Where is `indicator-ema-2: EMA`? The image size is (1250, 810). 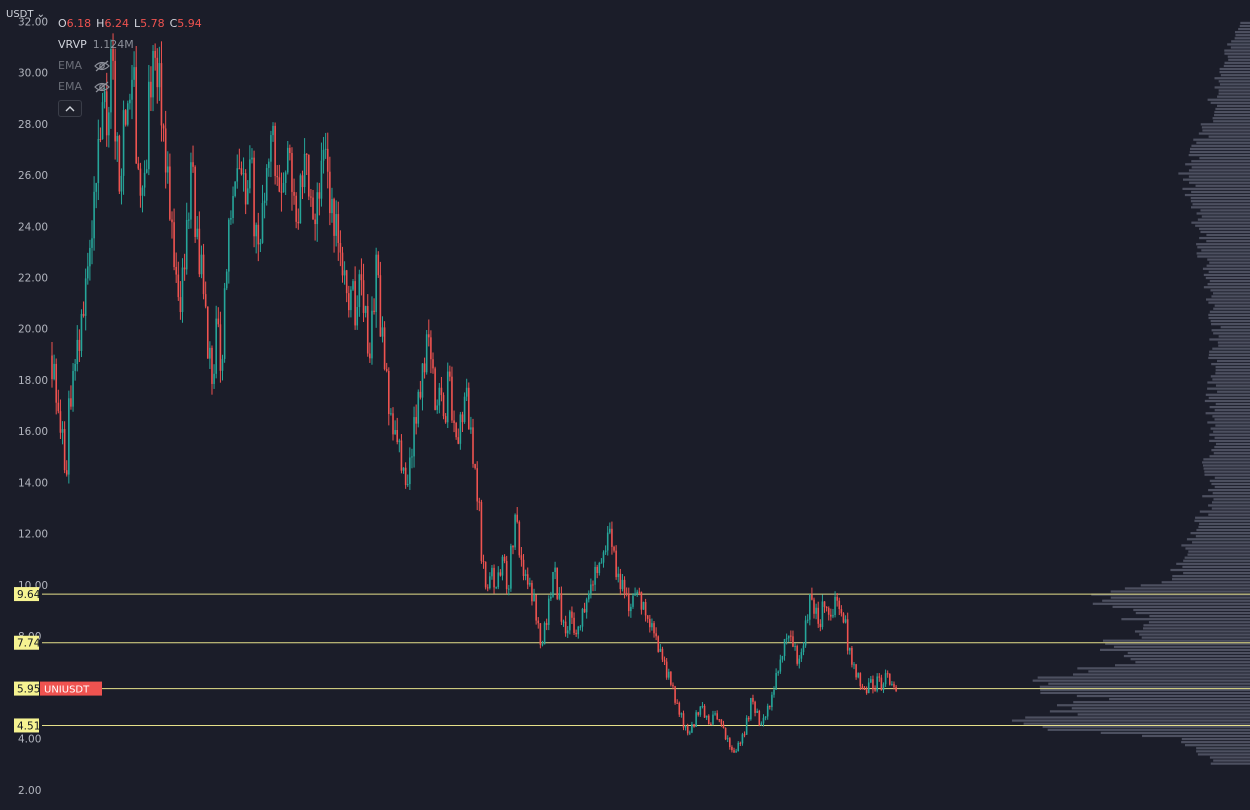
indicator-ema-2: EMA is located at coordinates (132, 86).